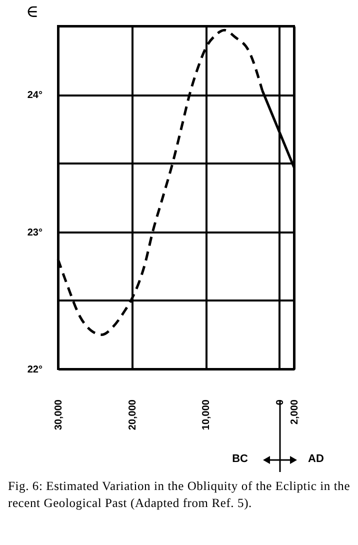 This screenshot has width=358, height=545. I want to click on y-tick-label: 24°, so click(34, 96).